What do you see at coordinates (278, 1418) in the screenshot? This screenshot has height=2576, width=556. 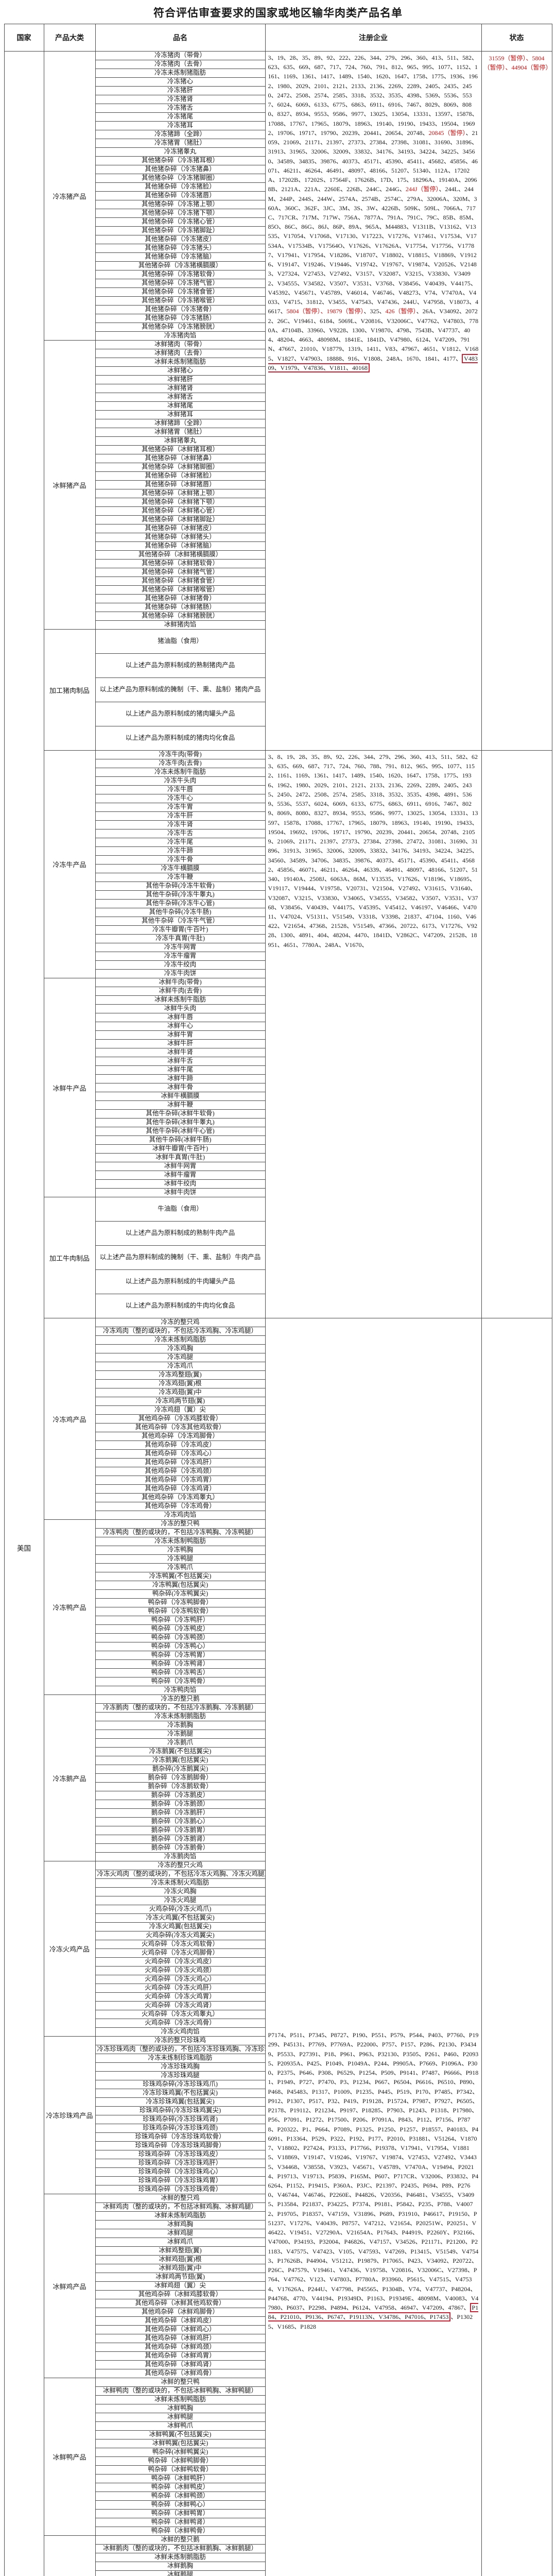 I see `table-row: 其他鸡杂碎（冷冻鸡膝软骨）` at bounding box center [278, 1418].